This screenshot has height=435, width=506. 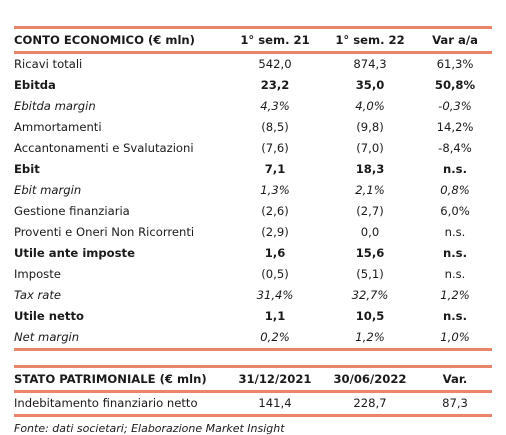 I want to click on row-value-2: (9,8), so click(x=370, y=127).